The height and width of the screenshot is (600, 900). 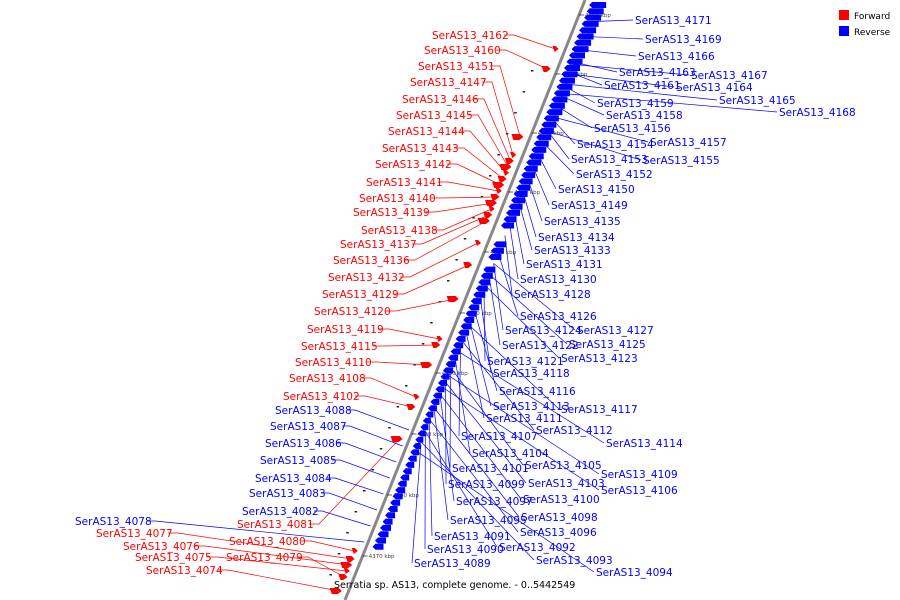 I want to click on reverse-gene-label: SerAS13_4155, so click(x=681, y=161).